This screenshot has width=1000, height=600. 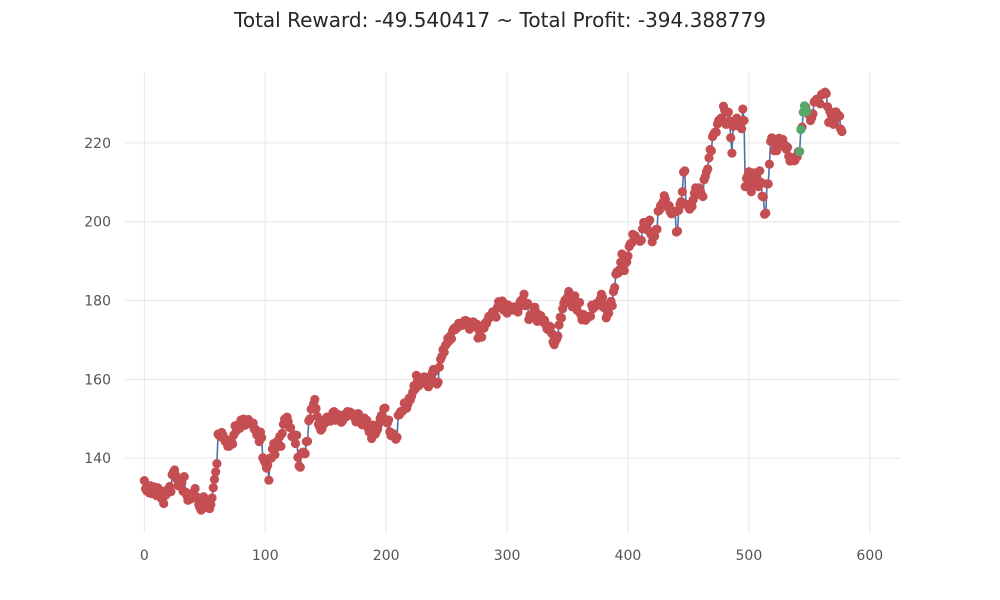 I want to click on x-tick-label: 100, so click(x=265, y=556).